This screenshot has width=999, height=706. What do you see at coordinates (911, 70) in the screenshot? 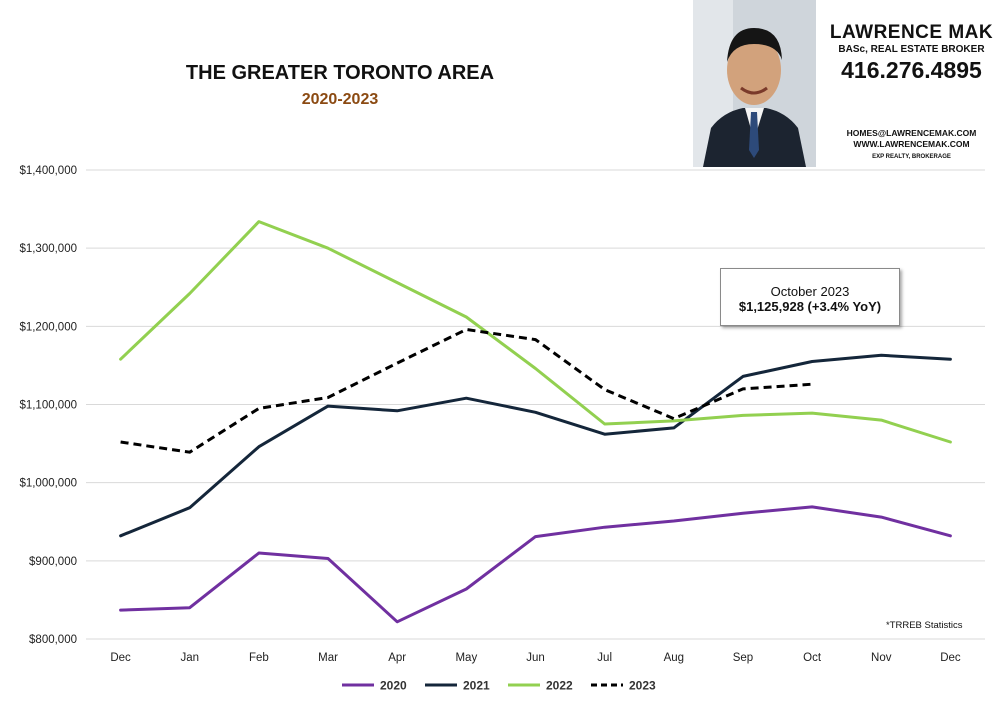
I see `agent-phone: 416.276.4895` at bounding box center [911, 70].